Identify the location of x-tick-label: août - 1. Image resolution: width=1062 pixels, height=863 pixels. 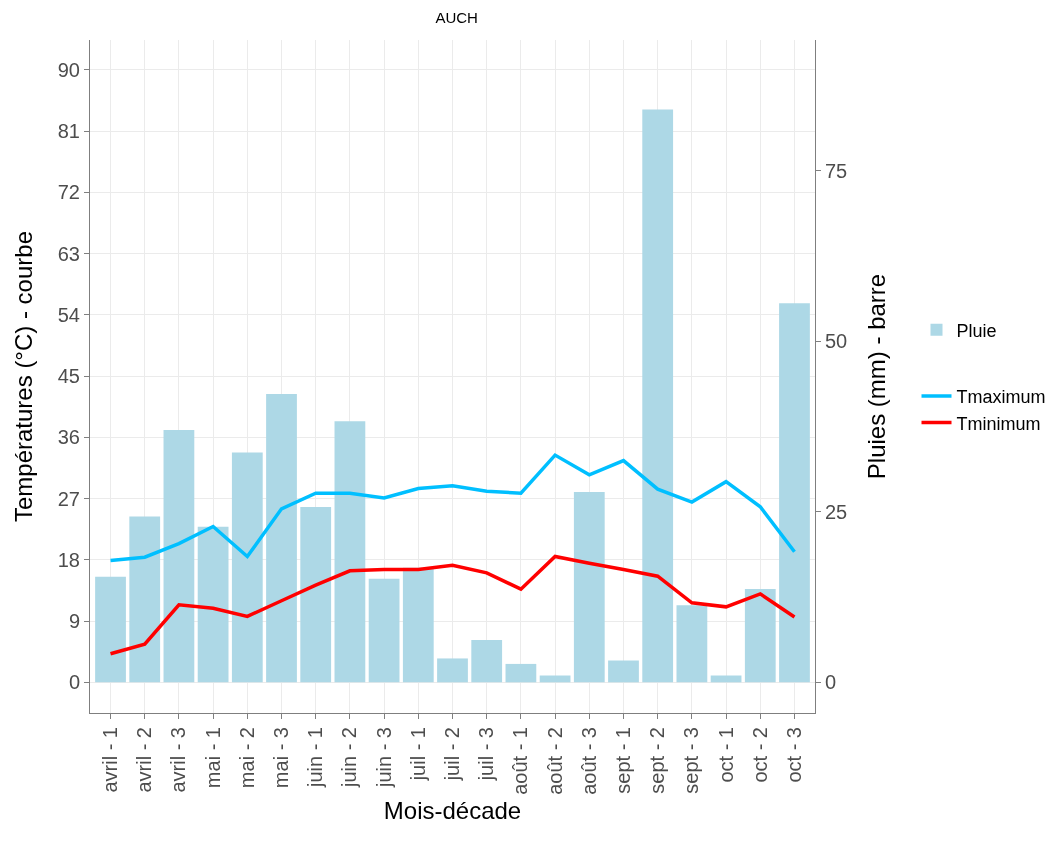
(520, 761).